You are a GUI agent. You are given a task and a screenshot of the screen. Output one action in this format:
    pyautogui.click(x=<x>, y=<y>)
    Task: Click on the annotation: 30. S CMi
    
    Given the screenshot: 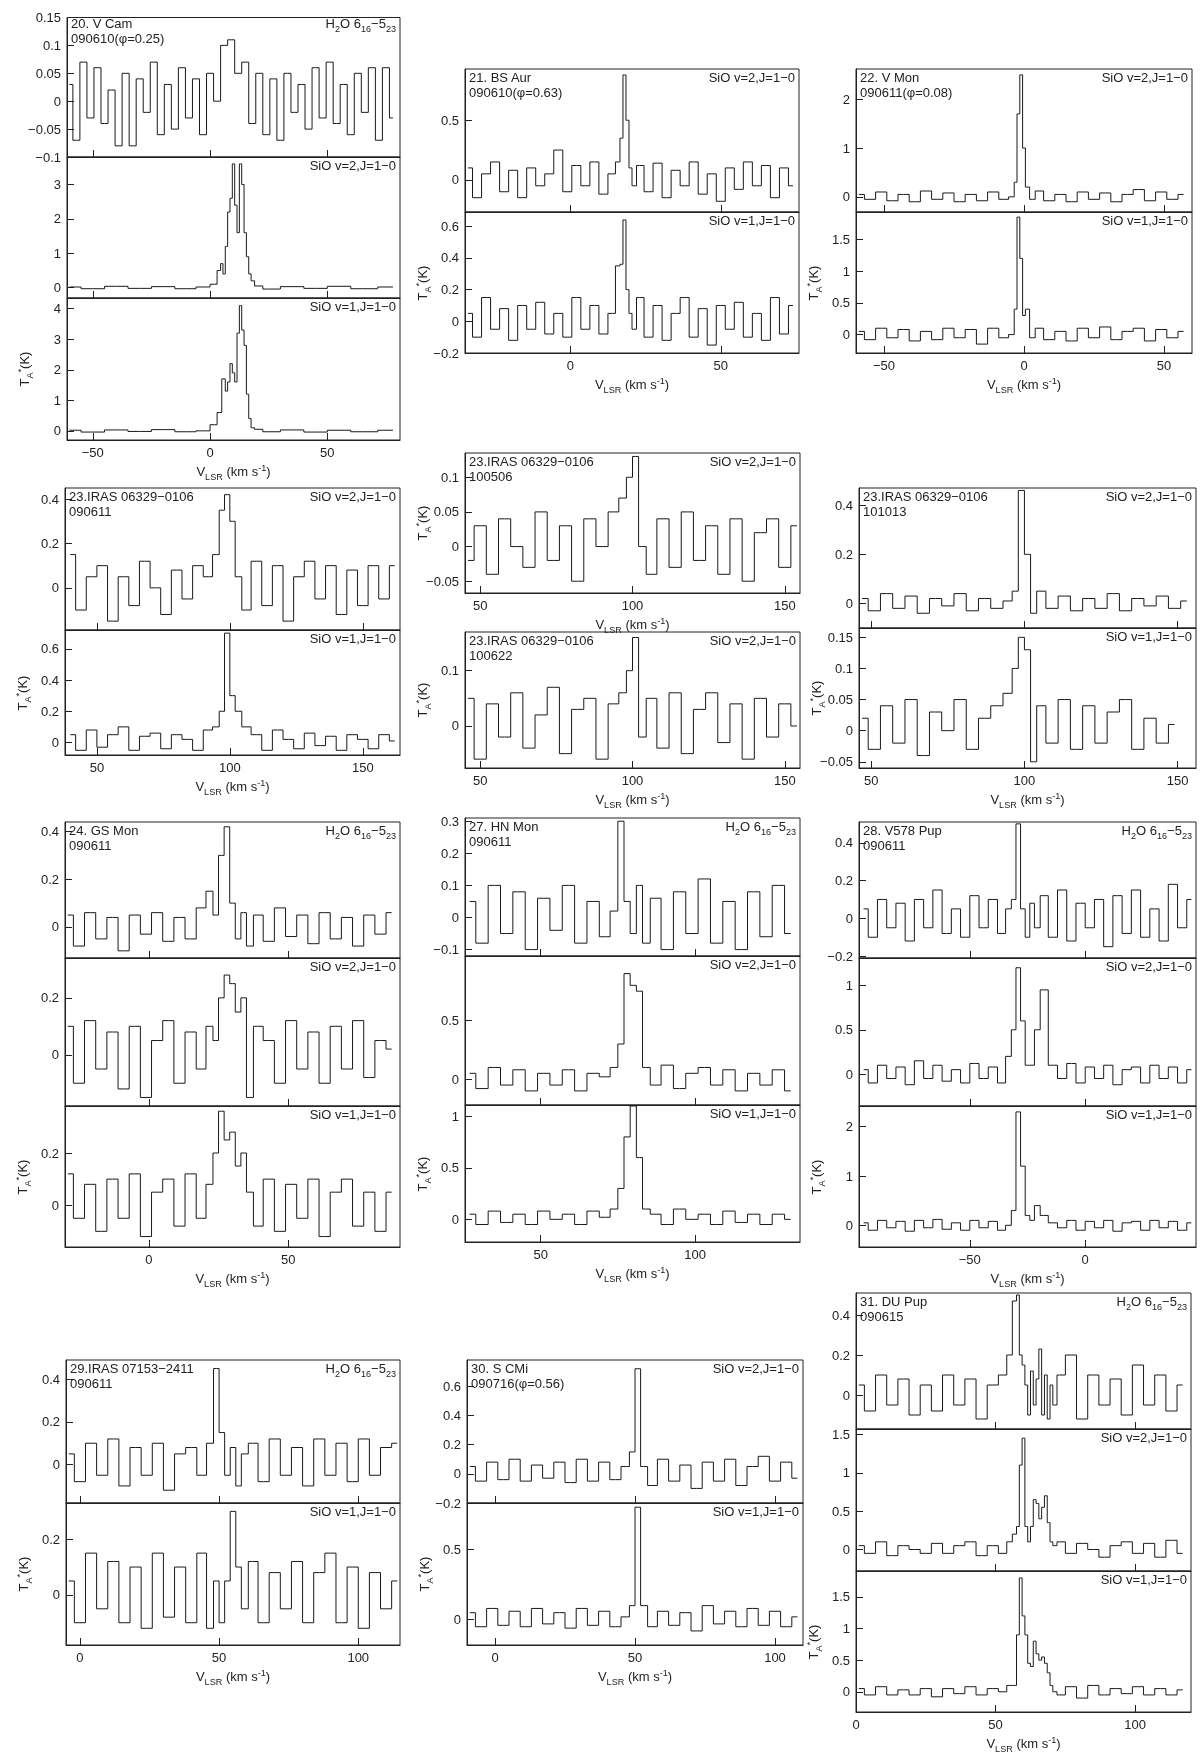 What is the action you would take?
    pyautogui.click(x=500, y=1368)
    